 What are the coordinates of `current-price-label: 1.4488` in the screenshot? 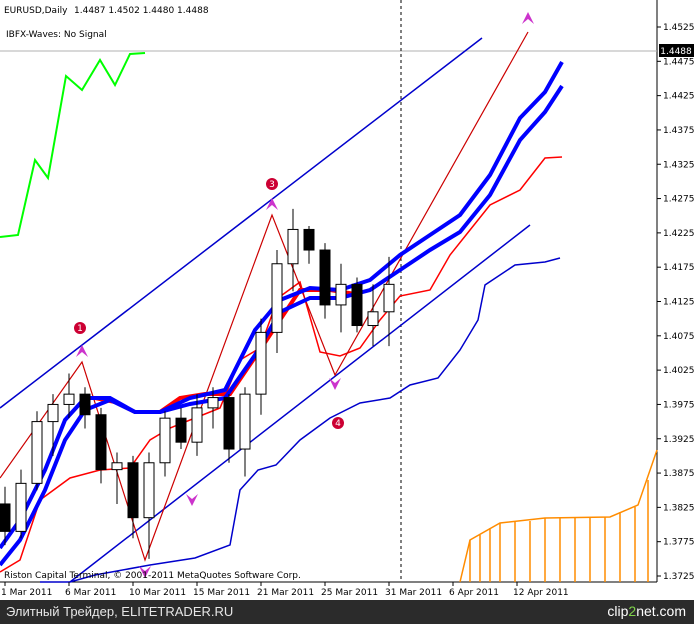 It's located at (676, 52).